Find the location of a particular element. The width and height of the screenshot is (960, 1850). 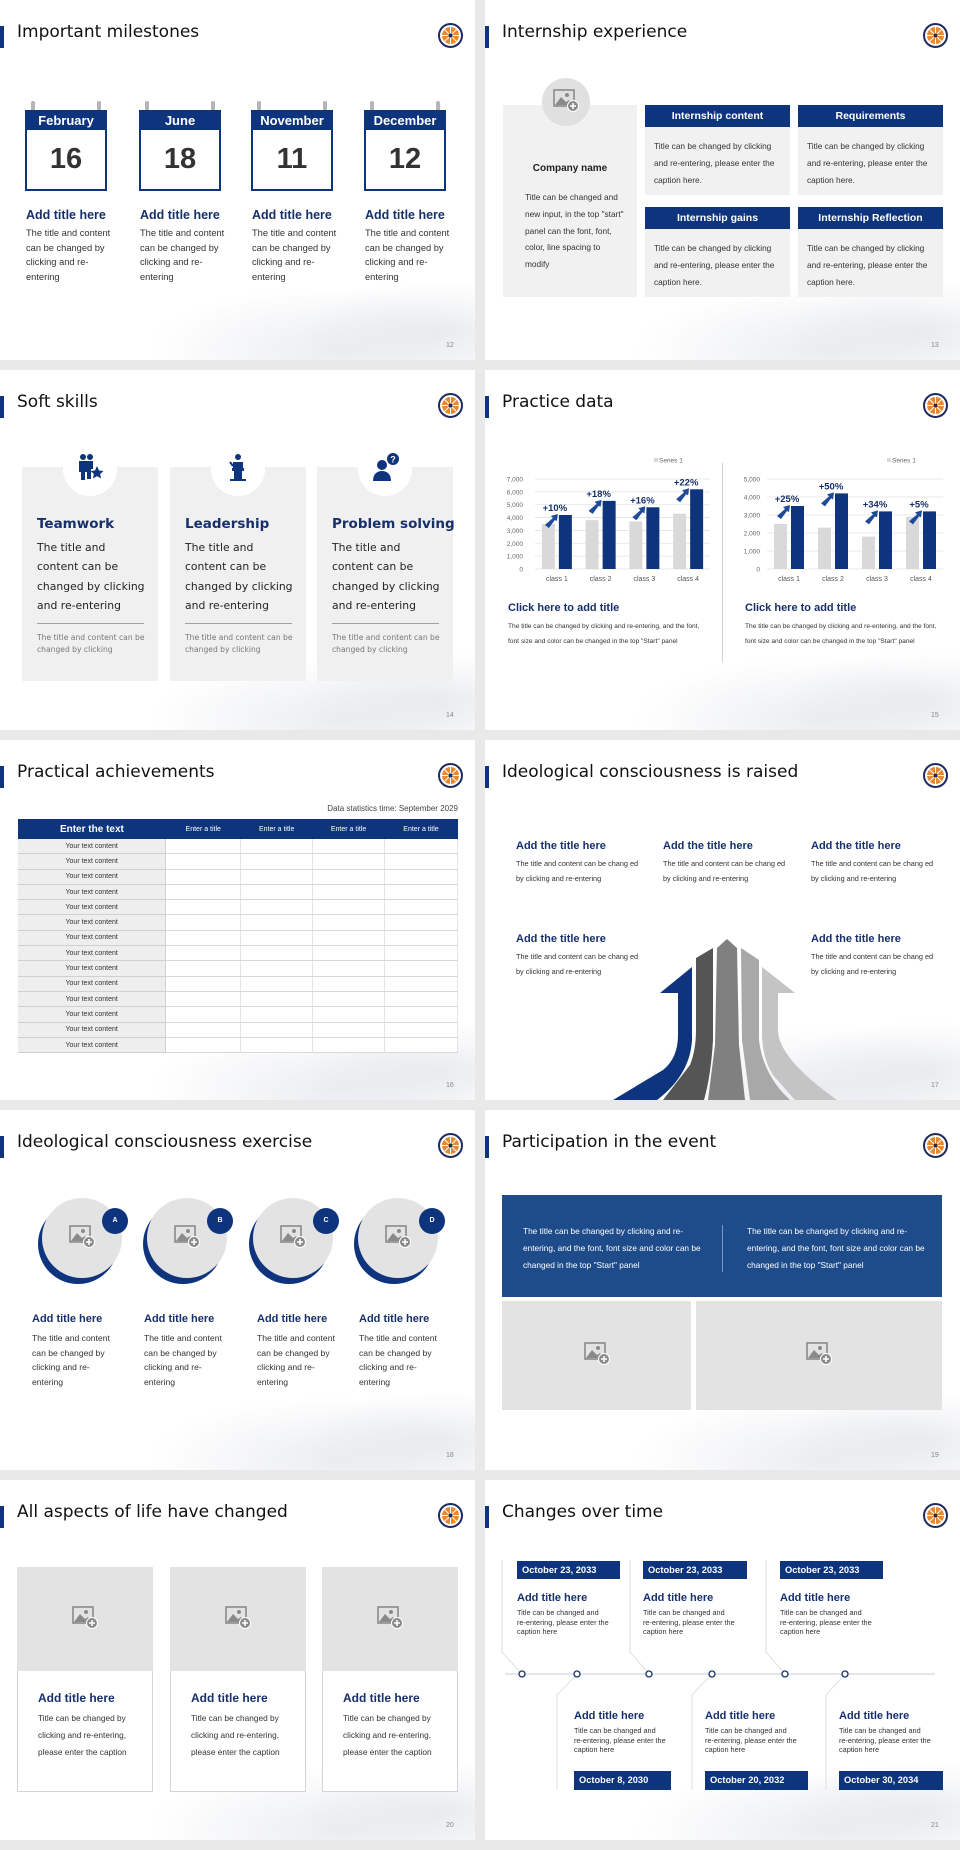

skill-title: Teamwork is located at coordinates (76, 524).